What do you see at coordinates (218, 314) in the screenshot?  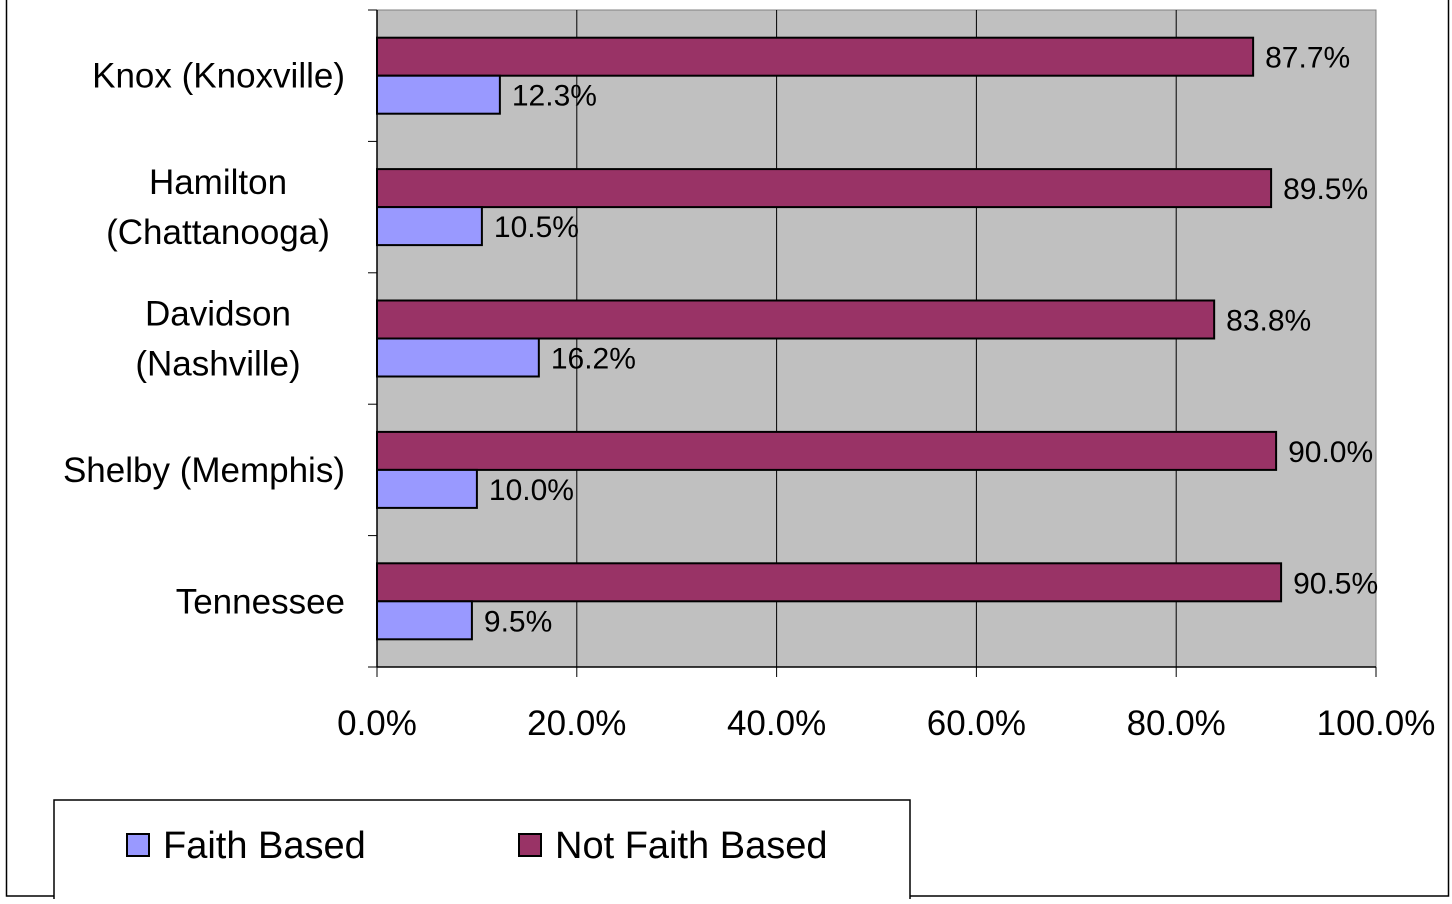 I see `category-label: Davidson` at bounding box center [218, 314].